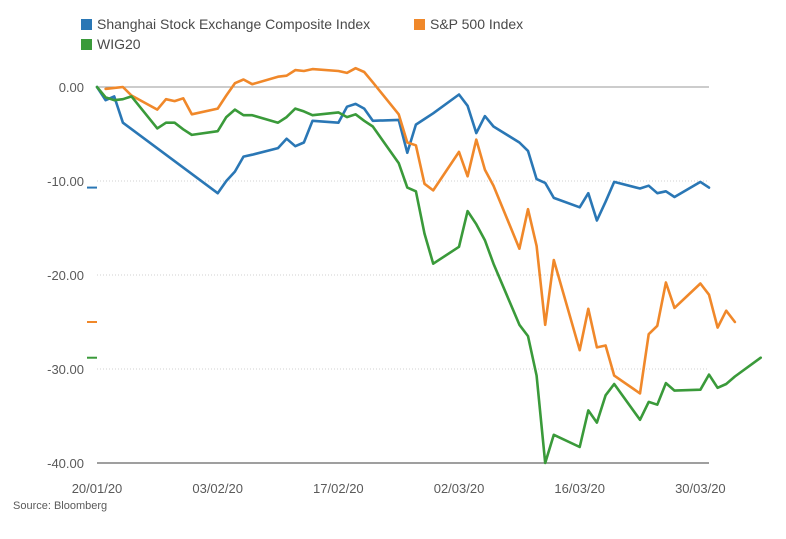  I want to click on legend-swatch-wig20, so click(86, 44).